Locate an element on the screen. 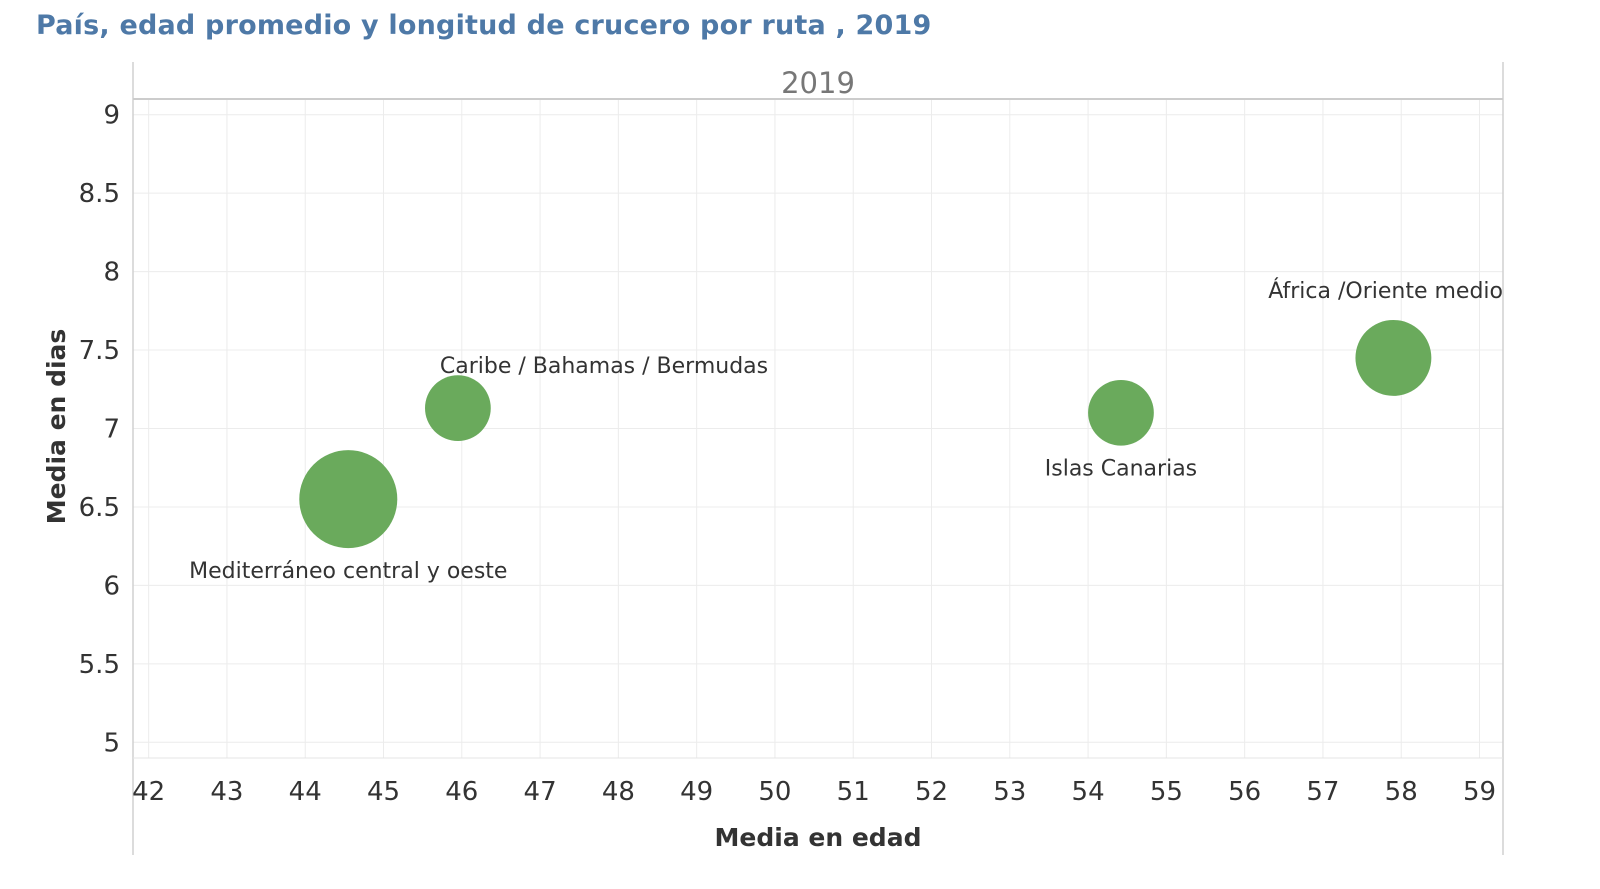 Image resolution: width=1600 pixels, height=889 pixels. x-tick-label: 43 is located at coordinates (226, 792).